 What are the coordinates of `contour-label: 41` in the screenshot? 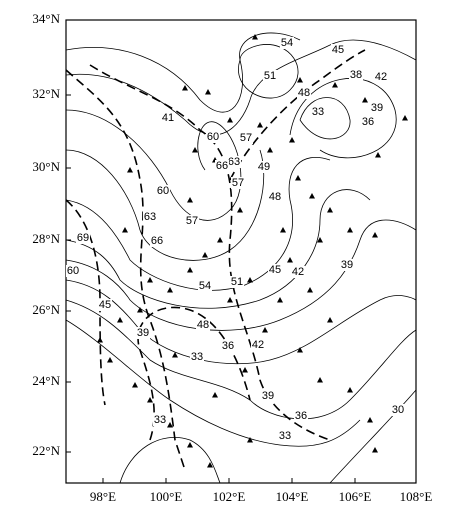 It's located at (168, 118).